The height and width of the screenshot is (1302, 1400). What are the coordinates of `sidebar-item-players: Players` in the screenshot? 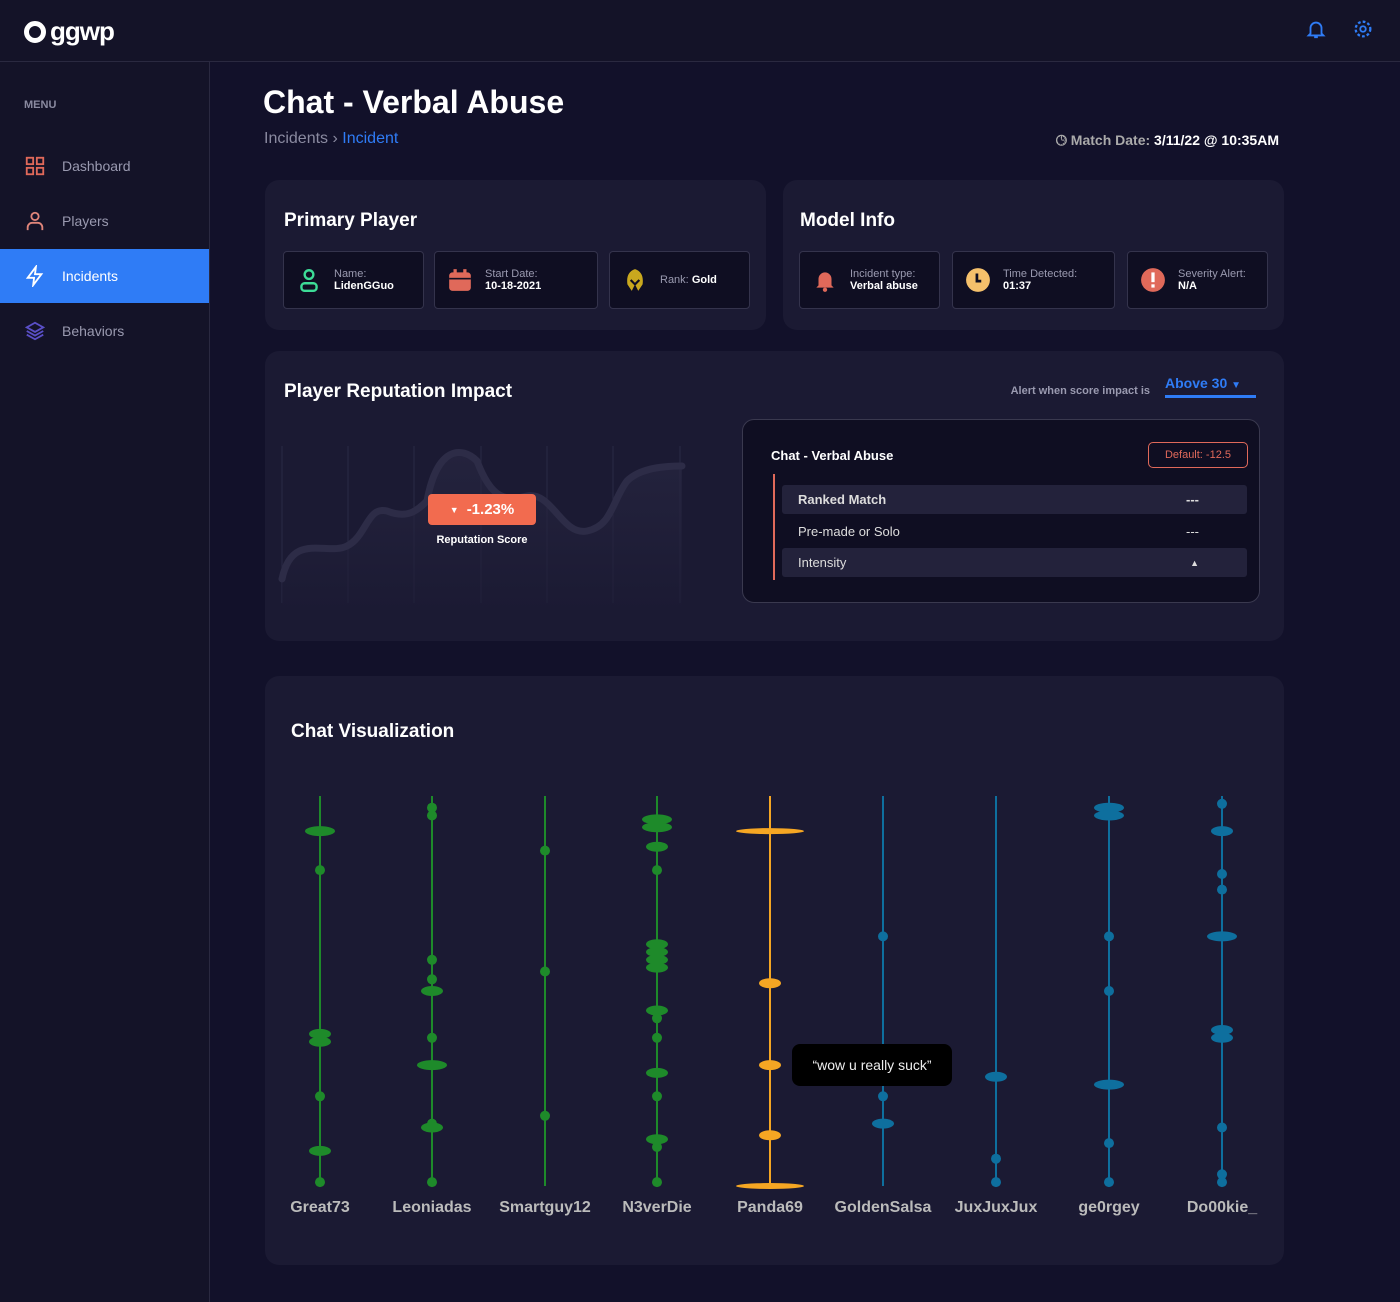 It's located at (104, 221).